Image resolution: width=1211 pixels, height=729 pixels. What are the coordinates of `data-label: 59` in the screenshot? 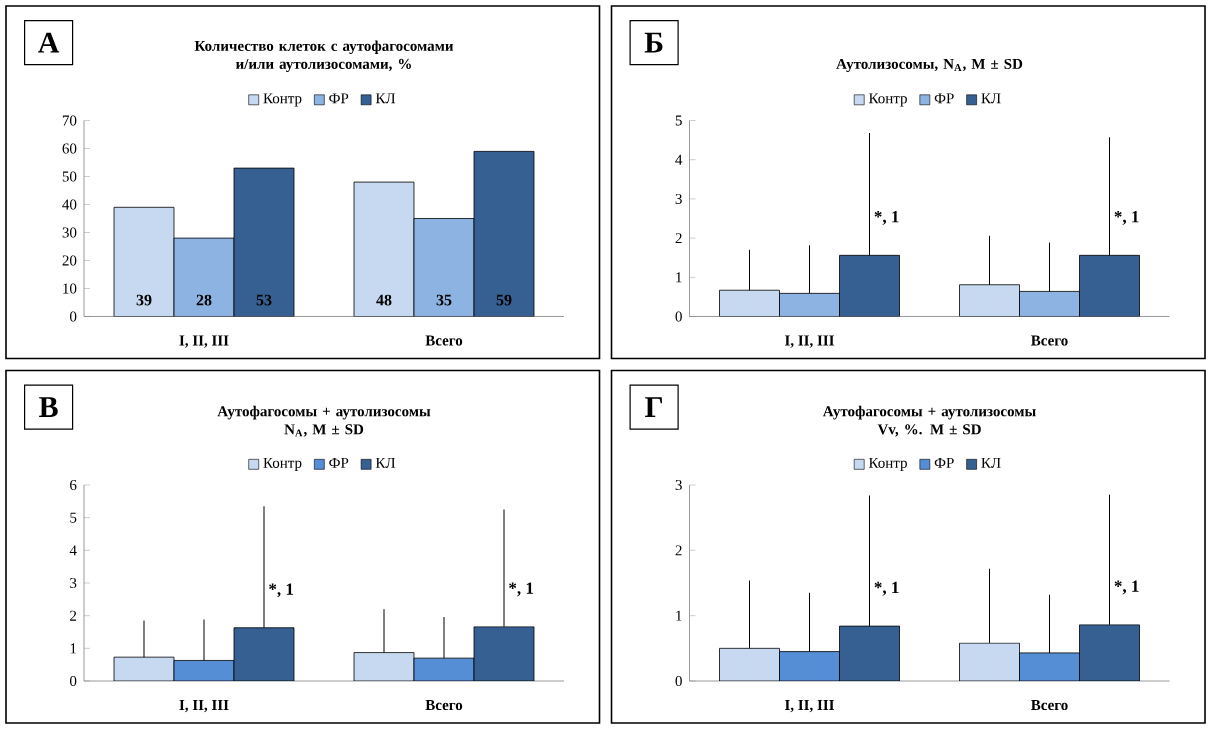 It's located at (504, 300).